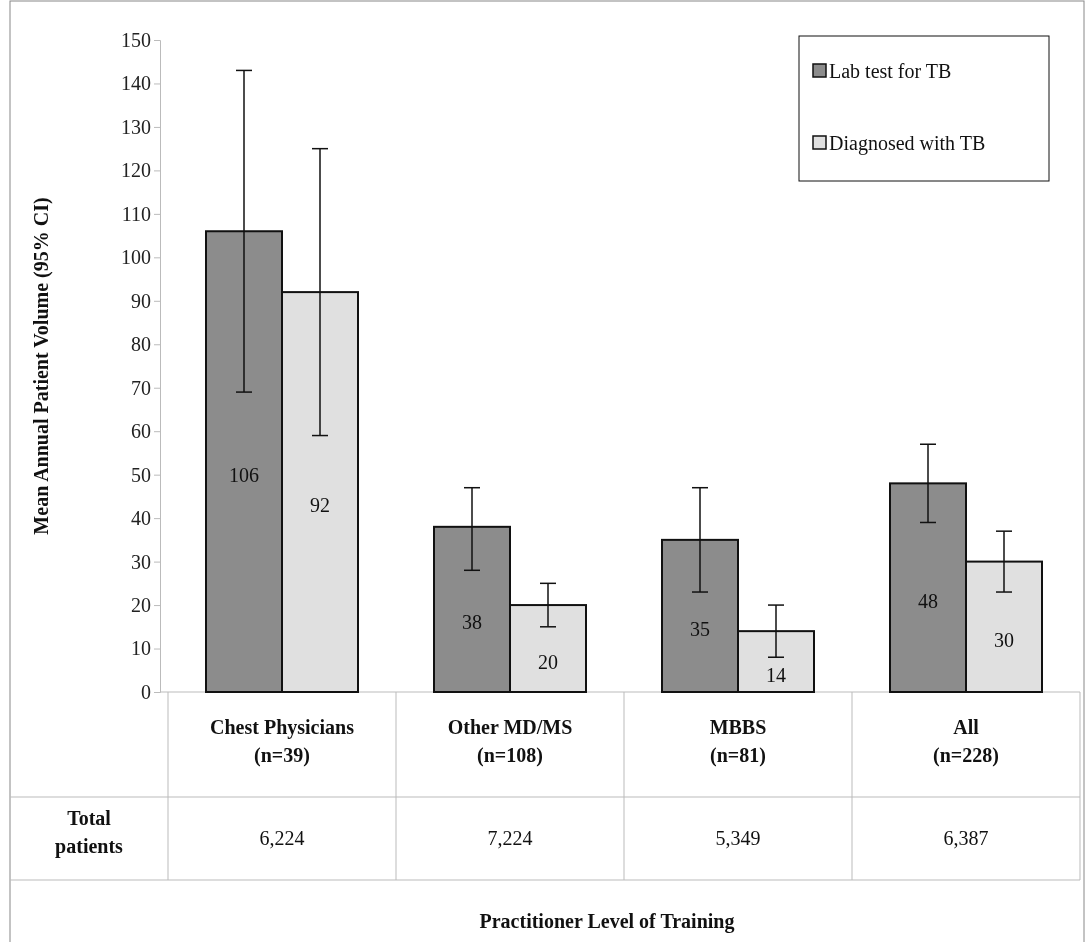  I want to click on y-tick-label: 50, so click(141, 474).